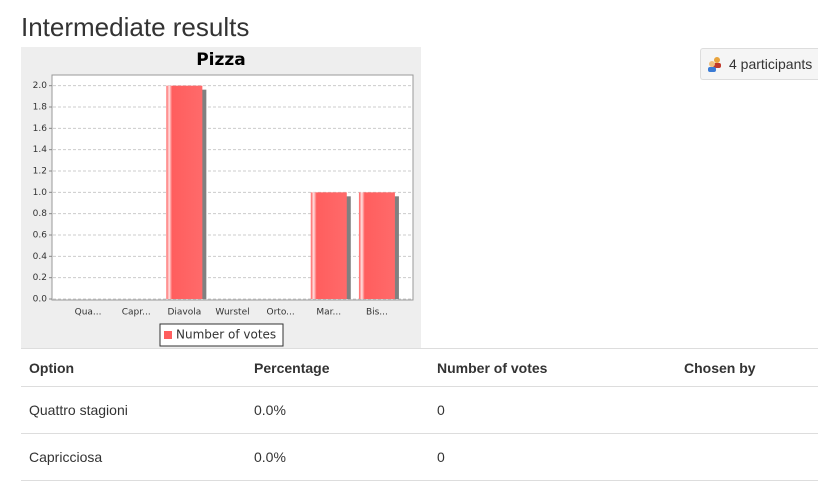 This screenshot has height=485, width=818. I want to click on y-tick-label: 1.4, so click(40, 150).